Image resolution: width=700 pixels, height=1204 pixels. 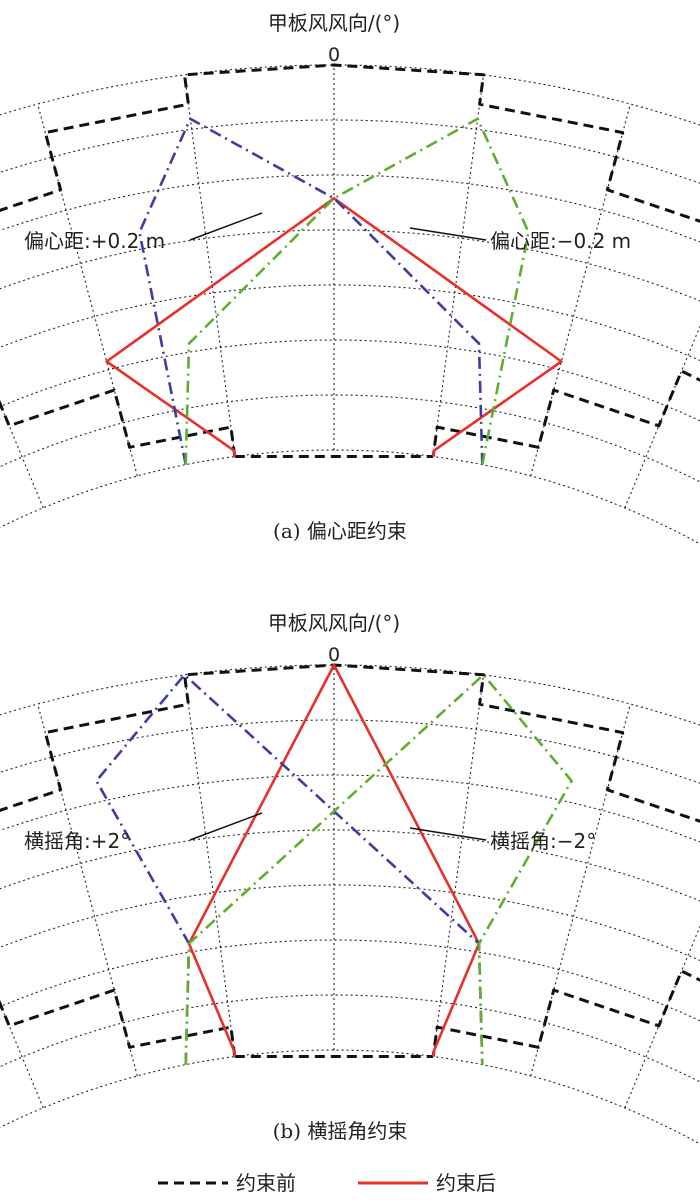 What do you see at coordinates (266, 1183) in the screenshot?
I see `legend-before-label: 约束前` at bounding box center [266, 1183].